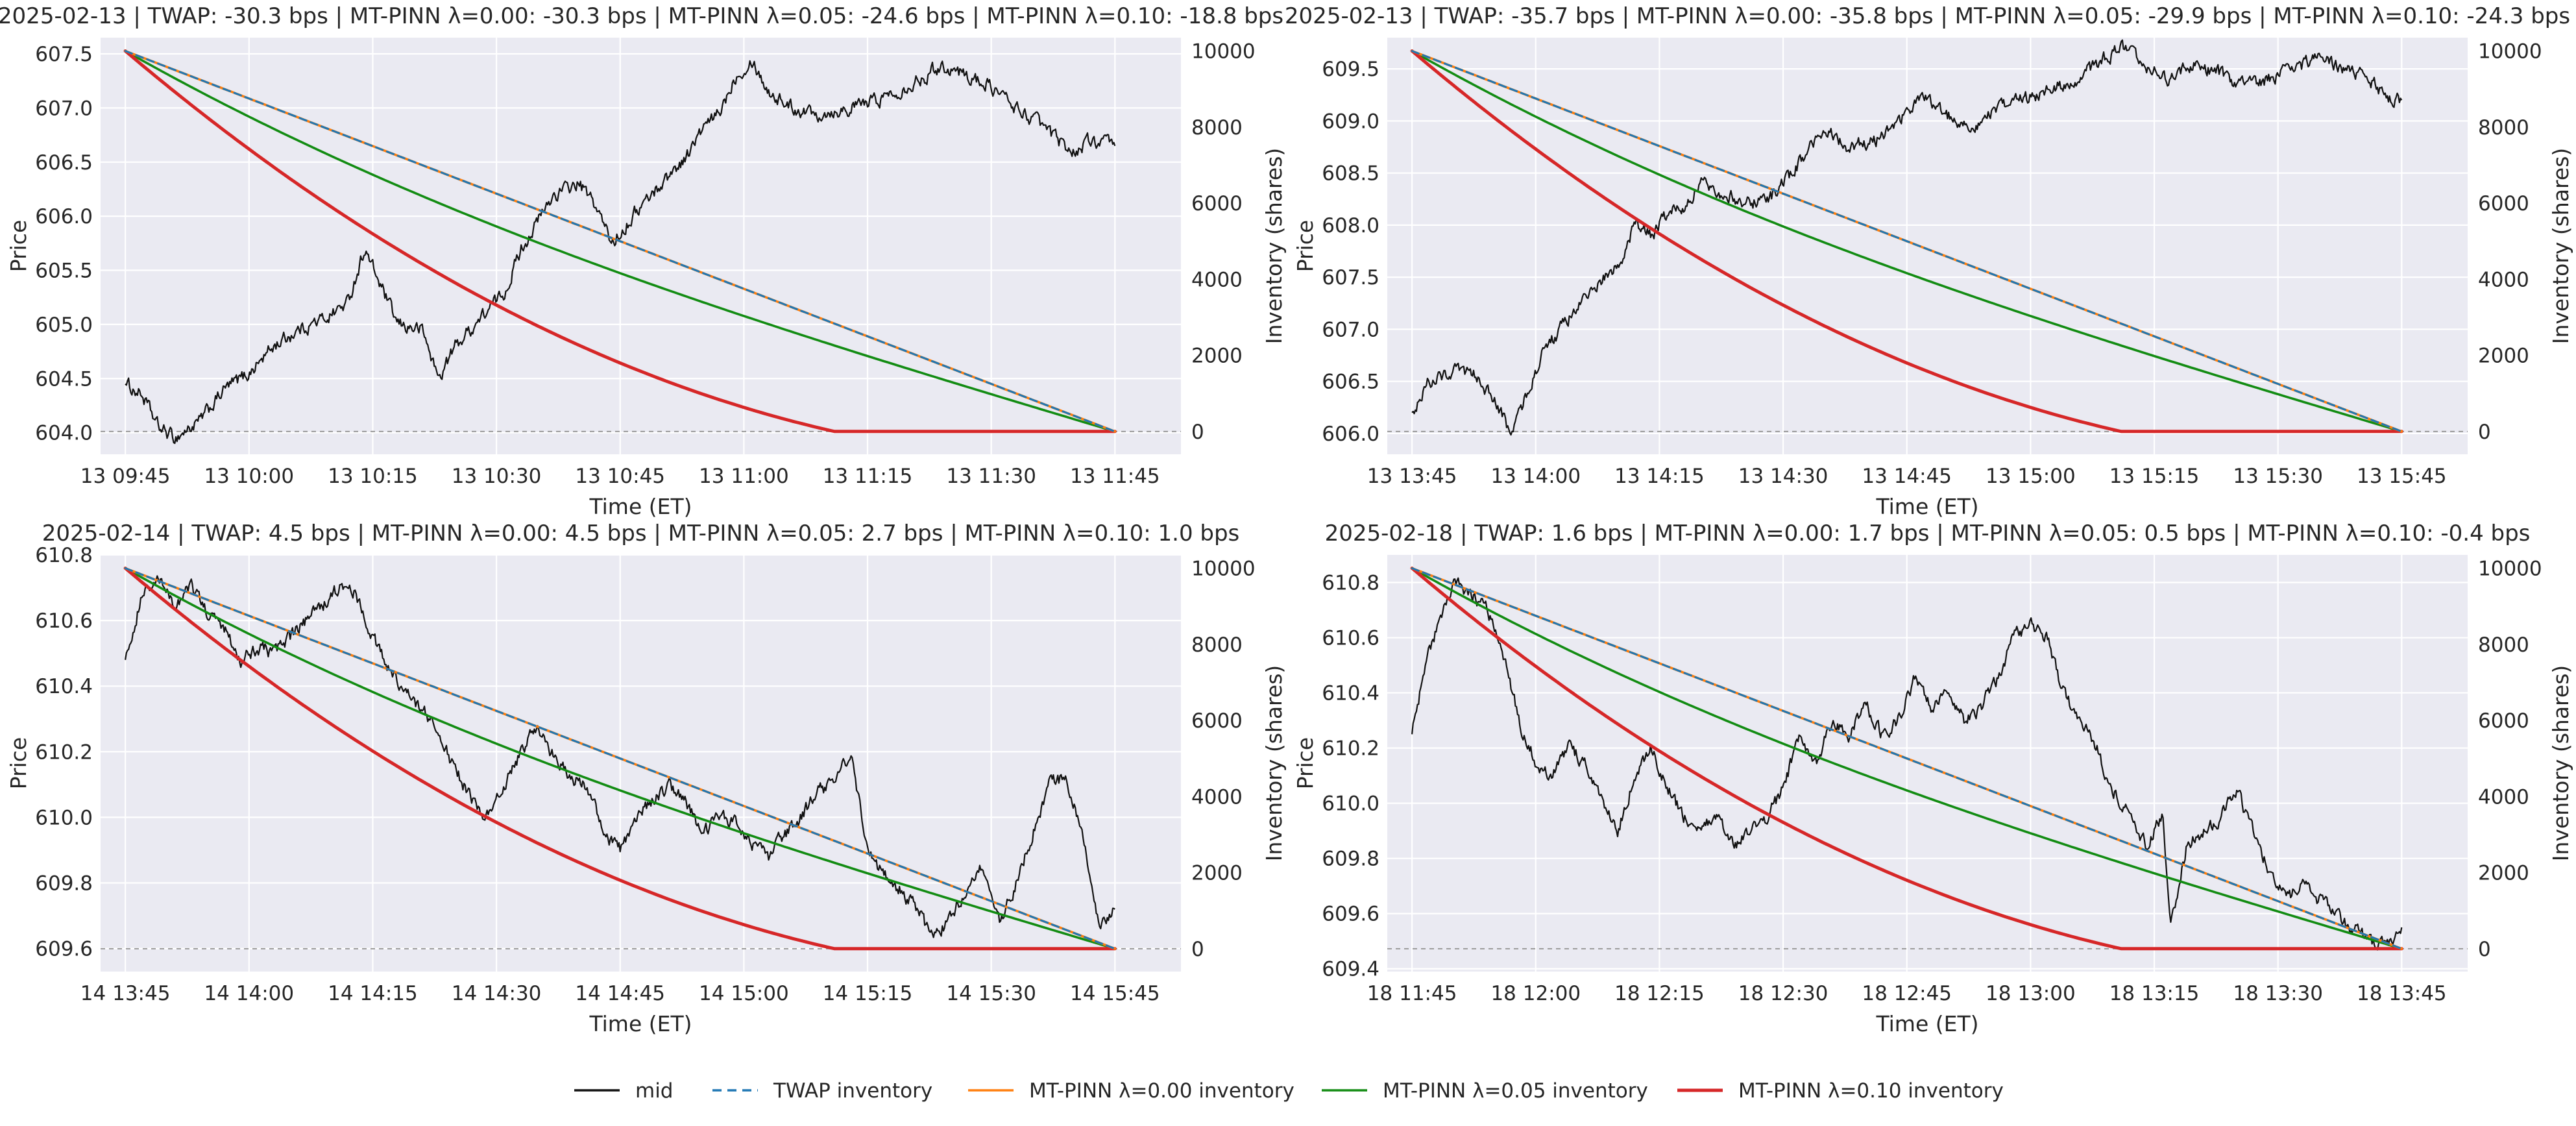 The image size is (2576, 1126). What do you see at coordinates (822, 1091) in the screenshot?
I see `legend-item: TWAP inventory` at bounding box center [822, 1091].